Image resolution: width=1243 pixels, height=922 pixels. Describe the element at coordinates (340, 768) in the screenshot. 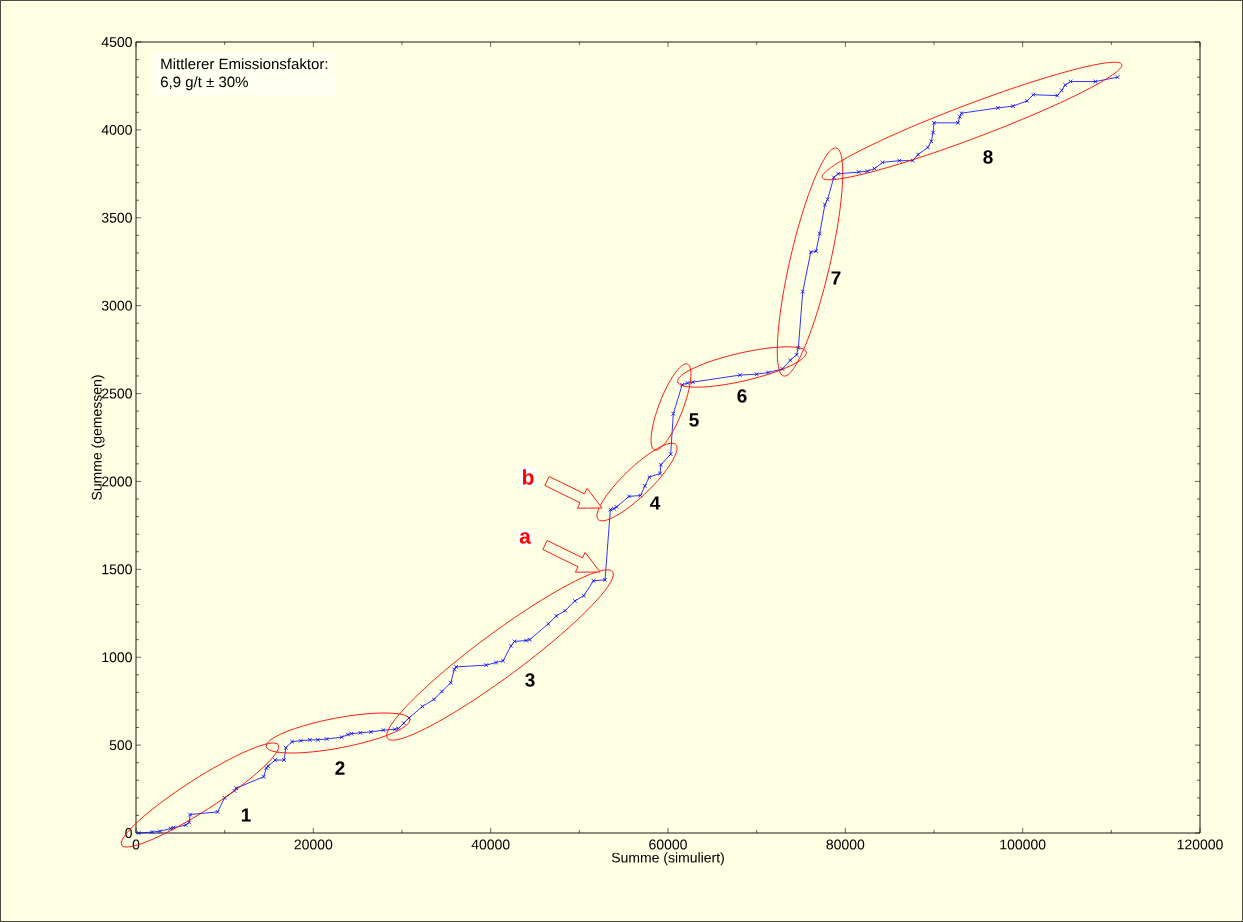

I see `annotation: 2` at that location.